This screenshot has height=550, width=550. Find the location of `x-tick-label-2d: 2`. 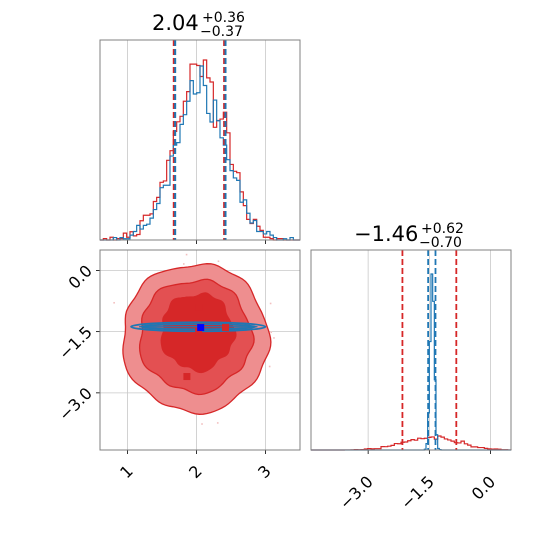

x-tick-label-2d: 2 is located at coordinates (195, 471).